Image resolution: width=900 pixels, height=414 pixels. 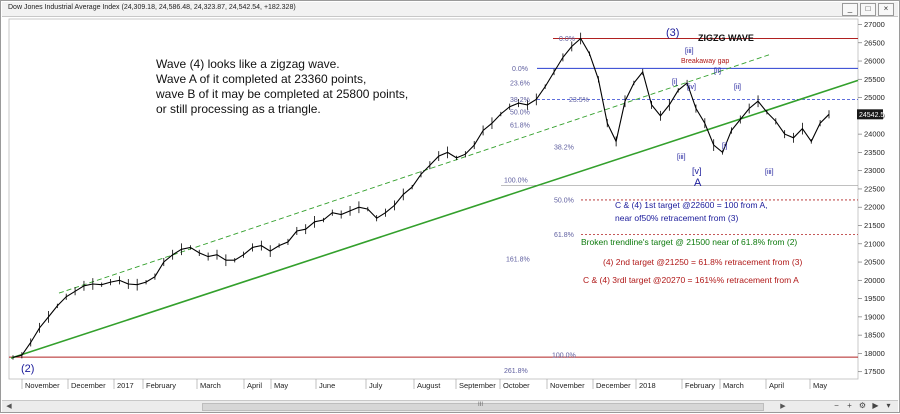 What do you see at coordinates (477, 385) in the screenshot?
I see `x-tick-label: September` at bounding box center [477, 385].